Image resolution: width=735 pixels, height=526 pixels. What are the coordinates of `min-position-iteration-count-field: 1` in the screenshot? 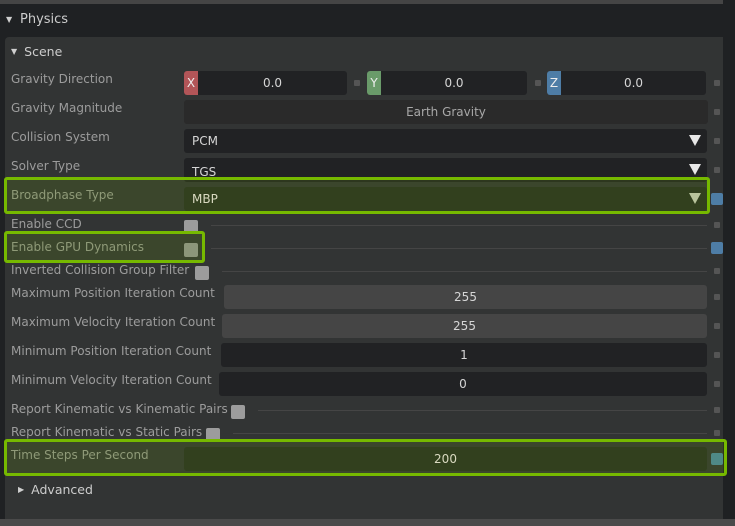 It's located at (464, 355).